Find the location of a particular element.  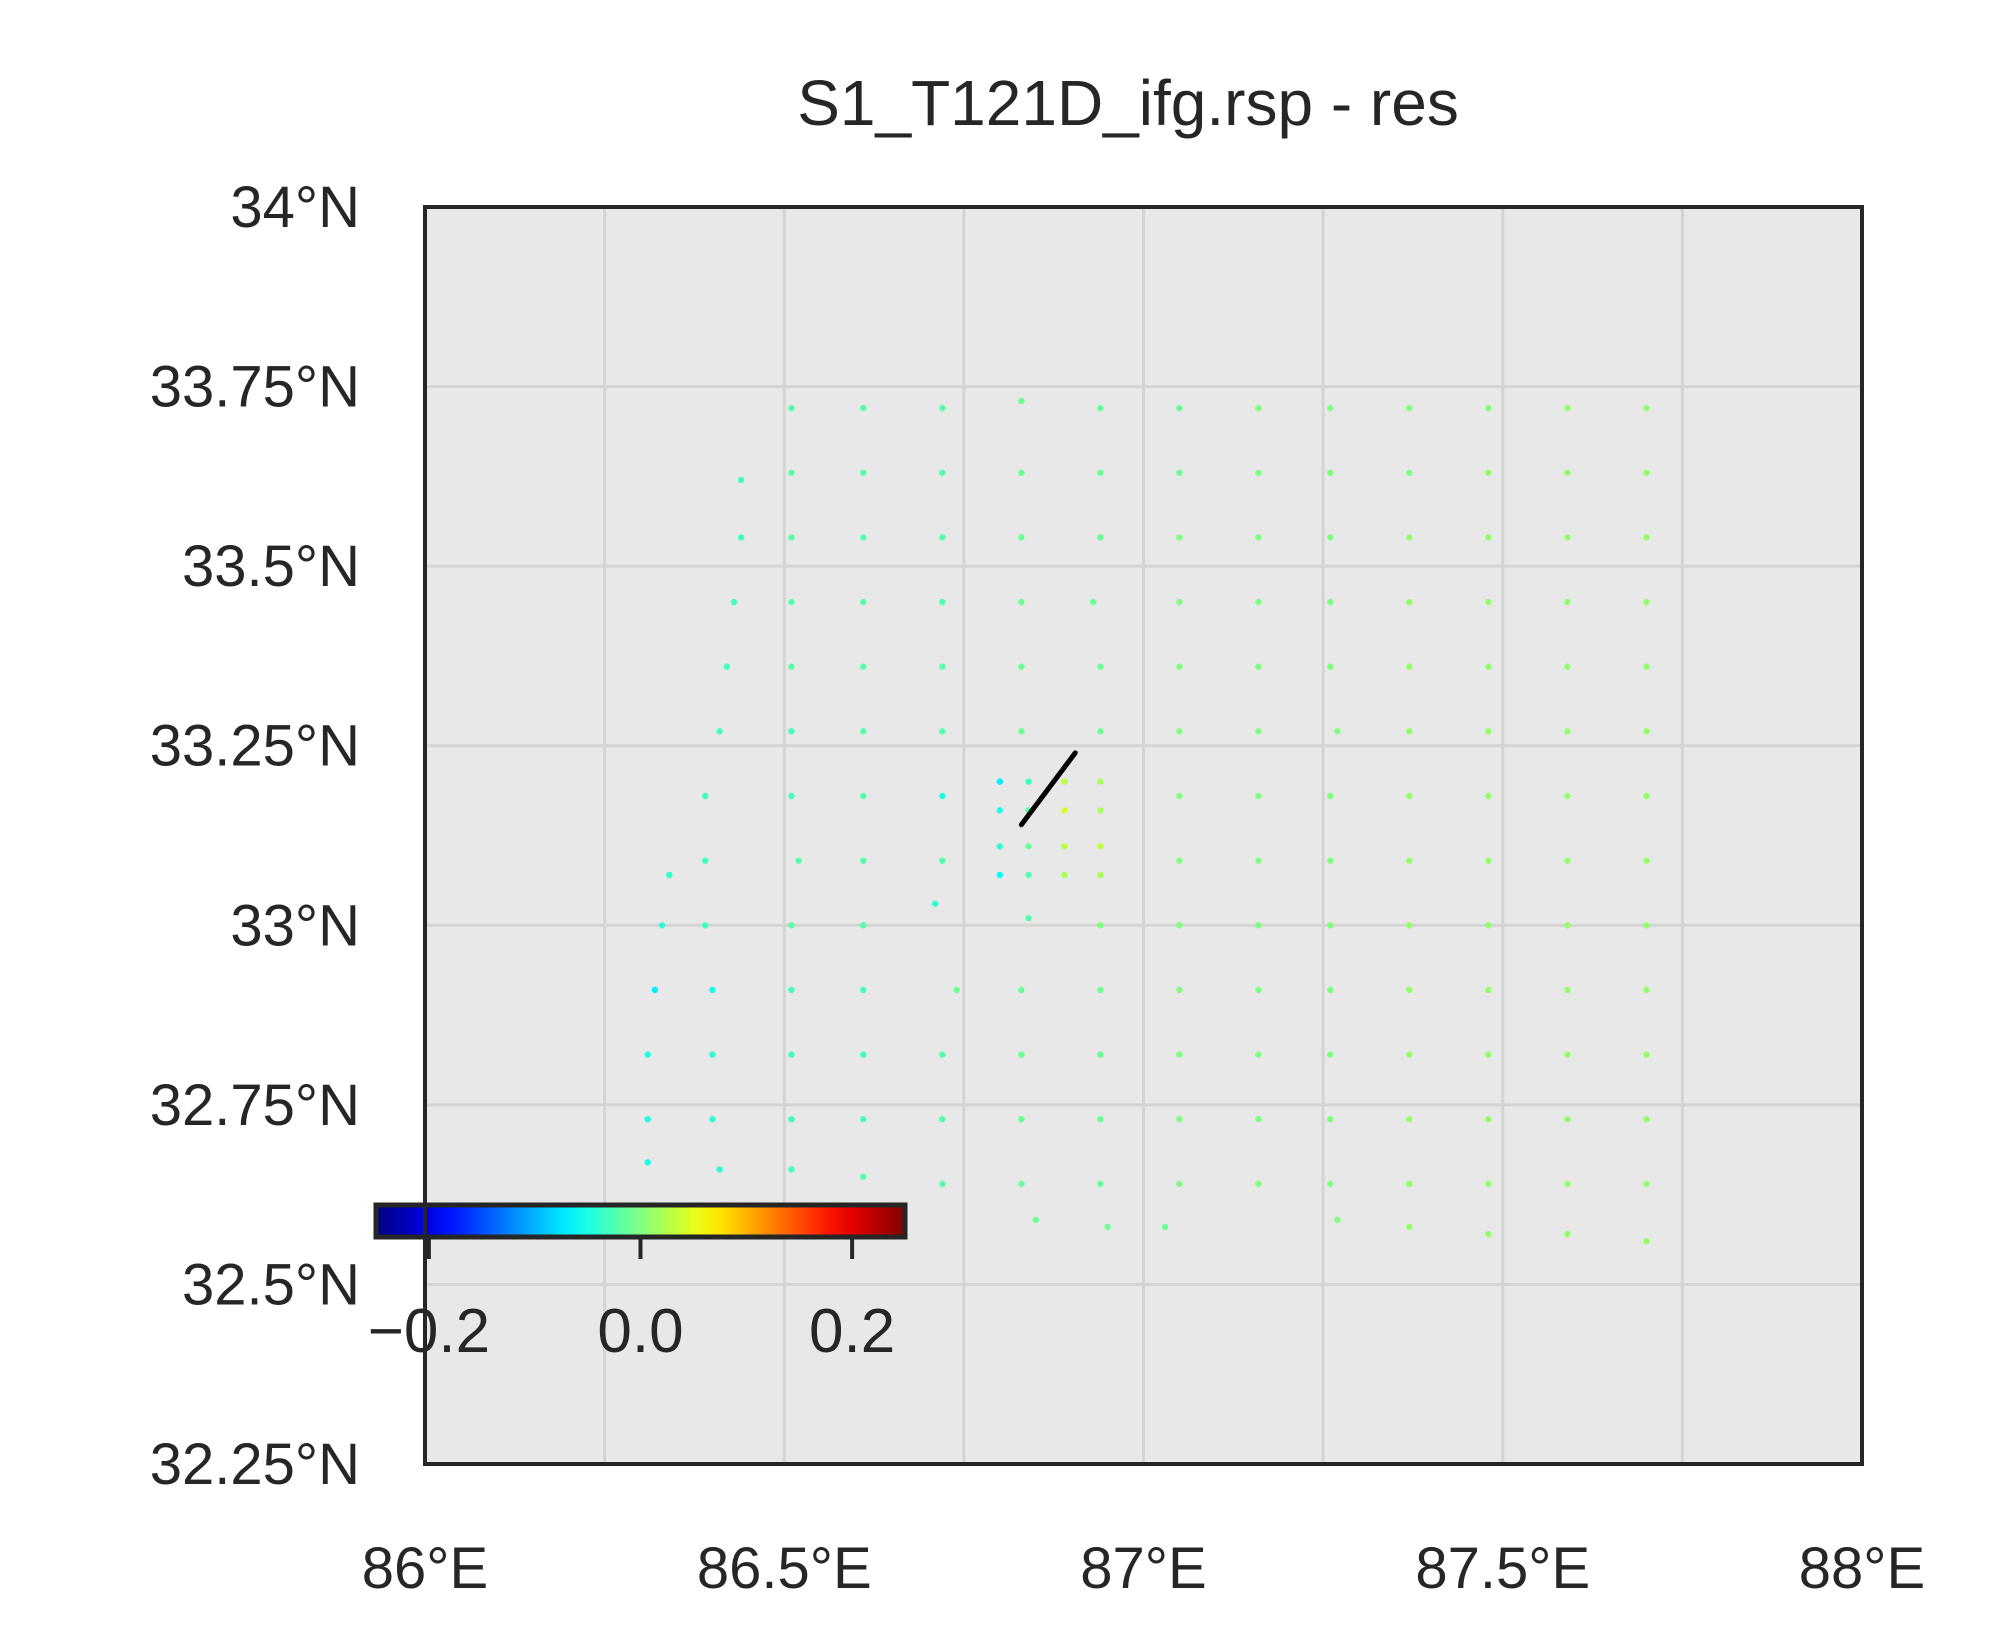

y-tick-label: 33.25°N is located at coordinates (255, 746).